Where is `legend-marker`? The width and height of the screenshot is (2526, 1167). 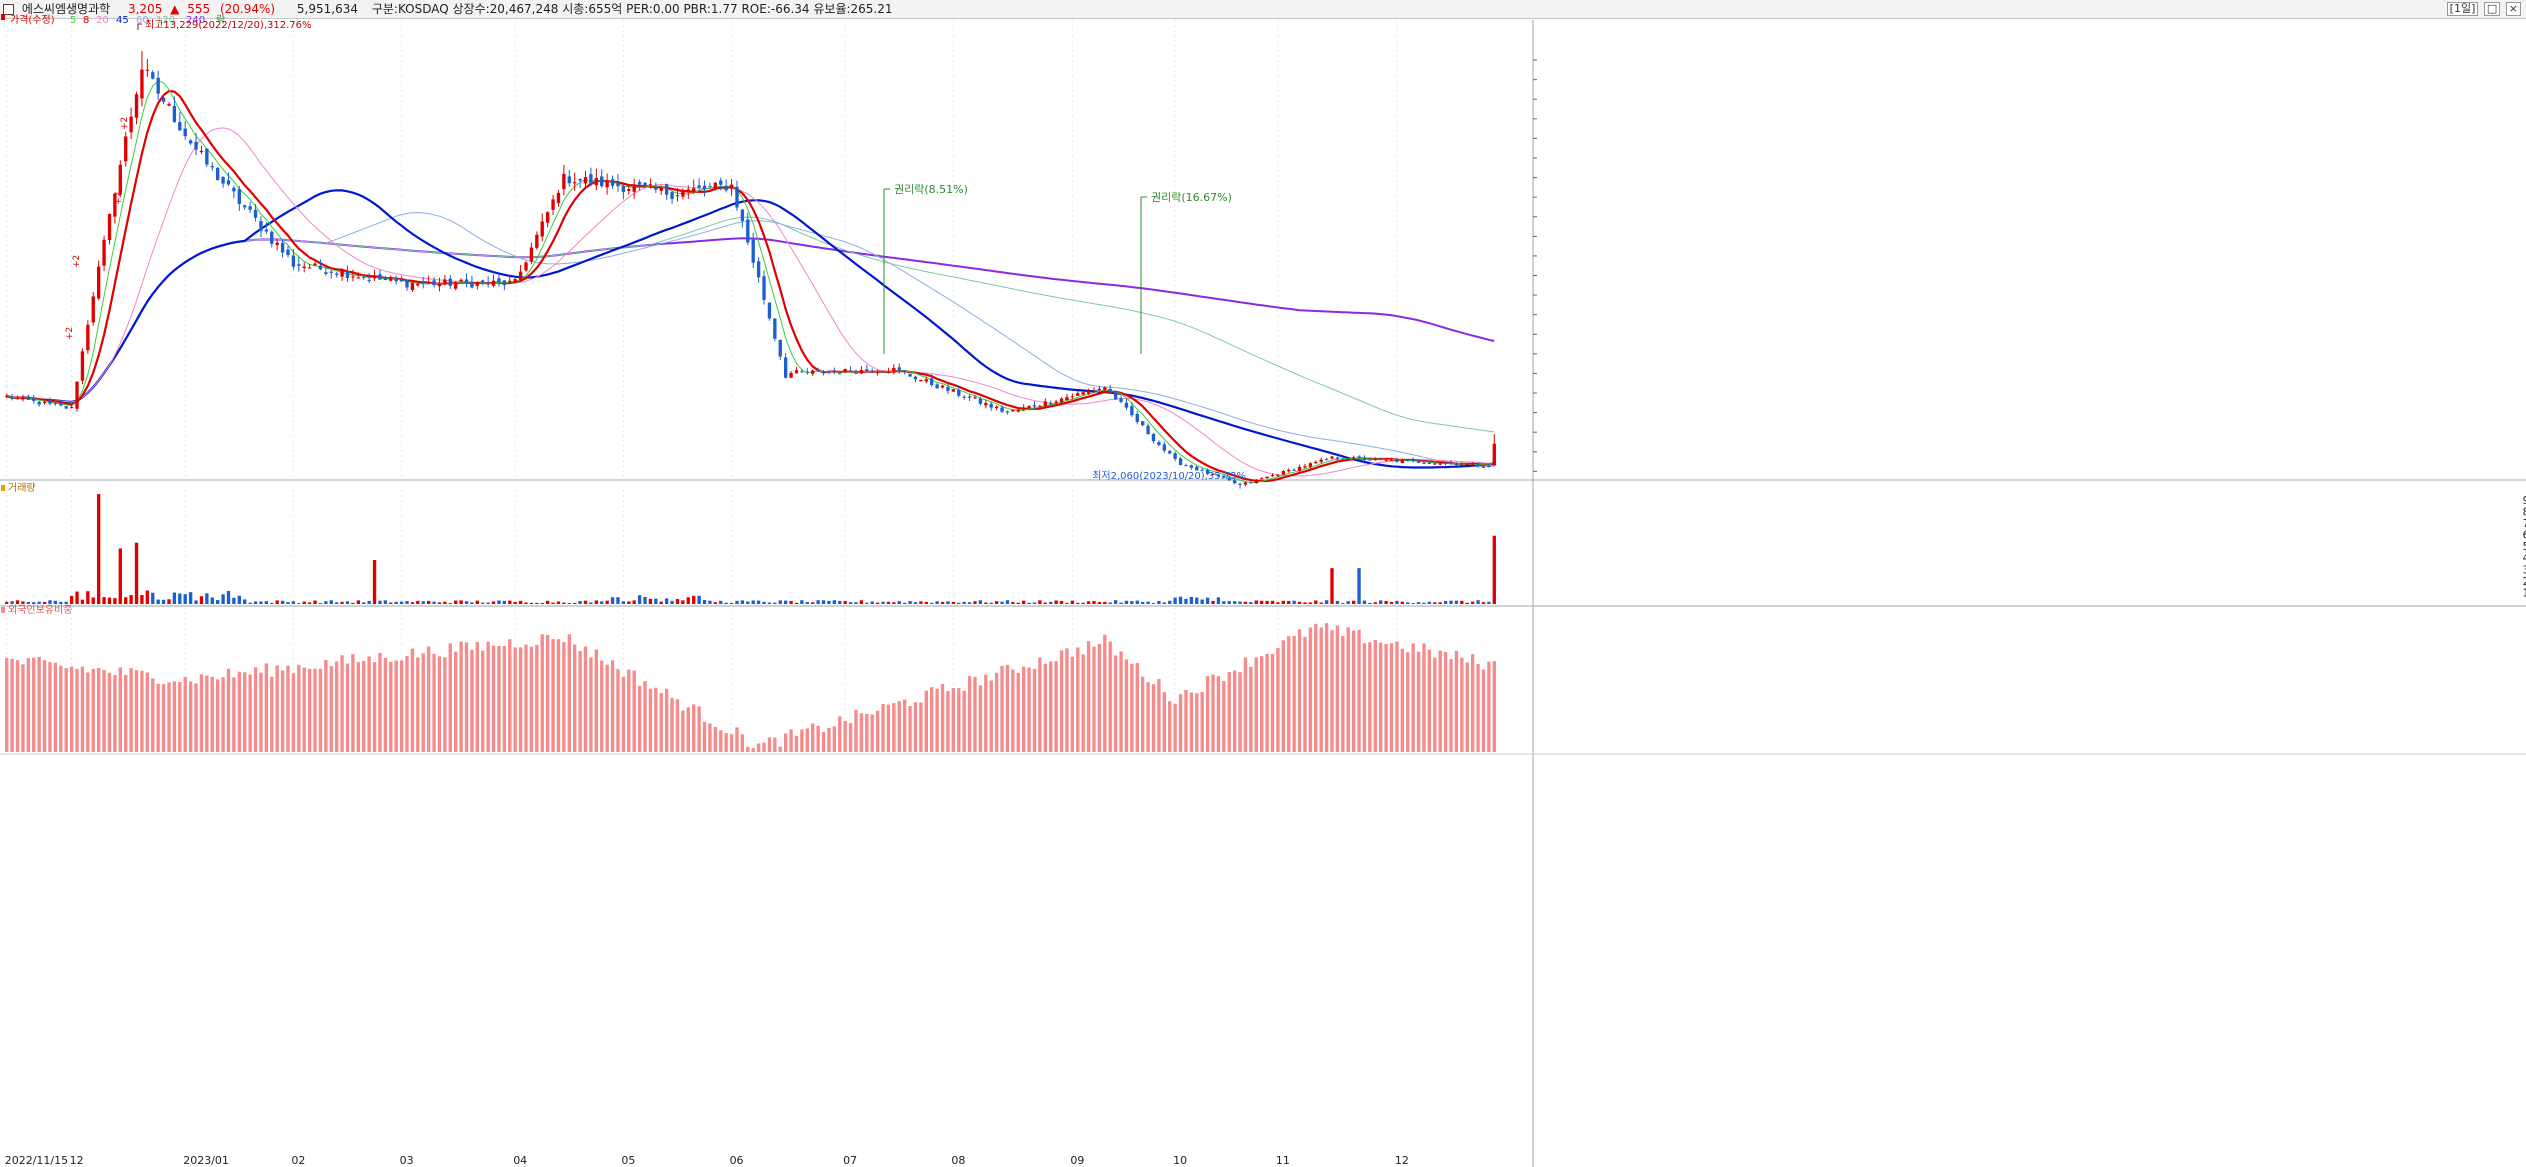
legend-marker is located at coordinates (3, 17).